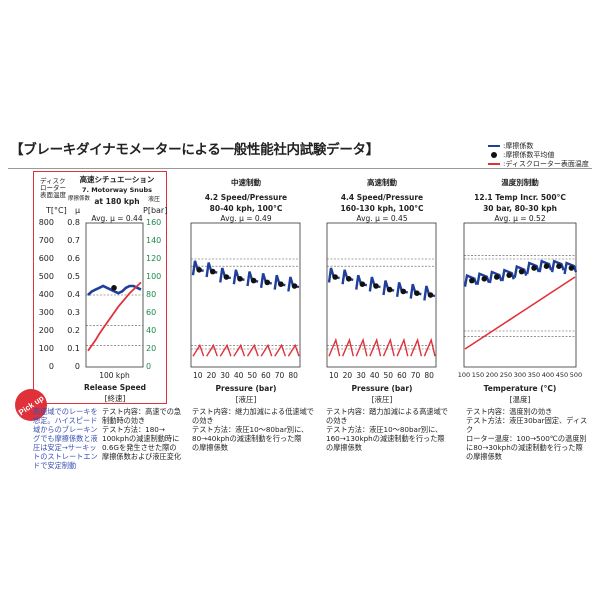  Describe the element at coordinates (79, 199) in the screenshot. I see `mu-header: 摩擦係数` at that location.